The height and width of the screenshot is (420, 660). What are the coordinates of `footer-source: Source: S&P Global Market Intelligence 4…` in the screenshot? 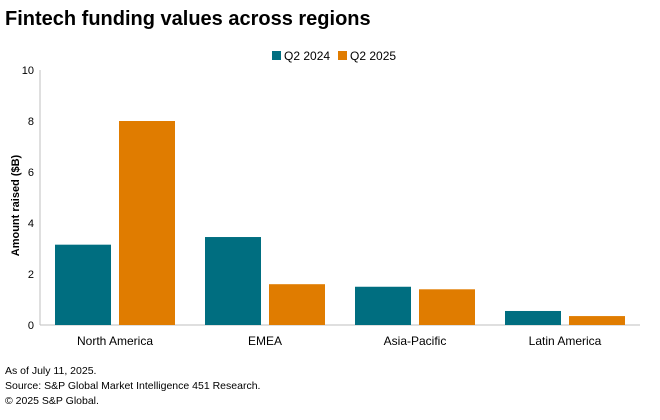 It's located at (133, 386).